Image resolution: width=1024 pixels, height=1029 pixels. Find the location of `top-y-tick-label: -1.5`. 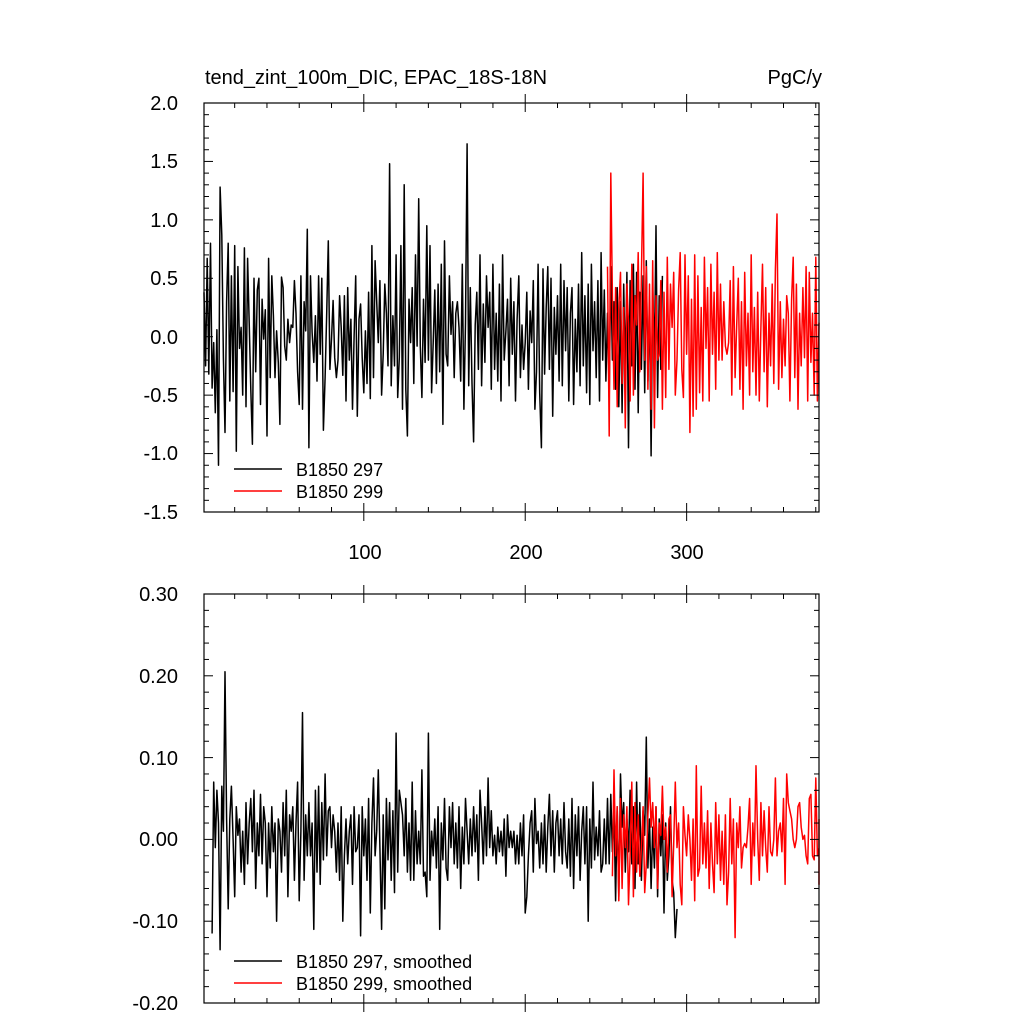

top-y-tick-label: -1.5 is located at coordinates (161, 513).